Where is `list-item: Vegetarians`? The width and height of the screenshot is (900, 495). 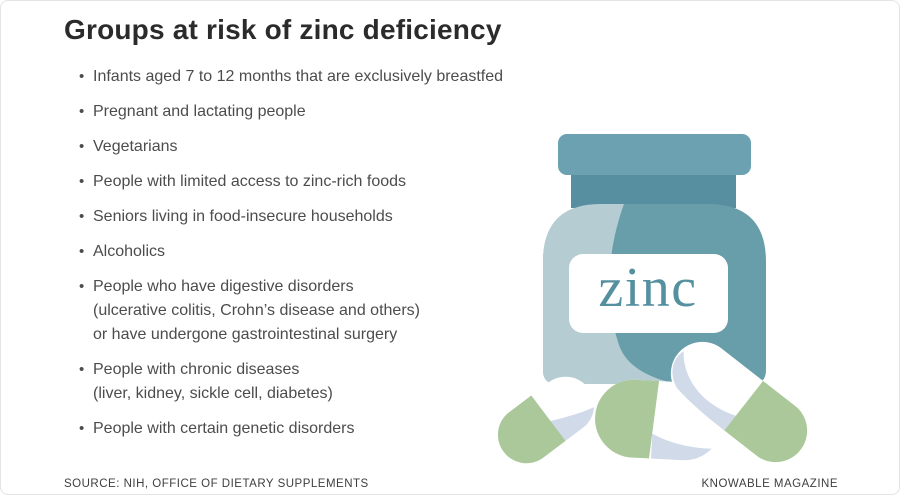
list-item: Vegetarians is located at coordinates (314, 147).